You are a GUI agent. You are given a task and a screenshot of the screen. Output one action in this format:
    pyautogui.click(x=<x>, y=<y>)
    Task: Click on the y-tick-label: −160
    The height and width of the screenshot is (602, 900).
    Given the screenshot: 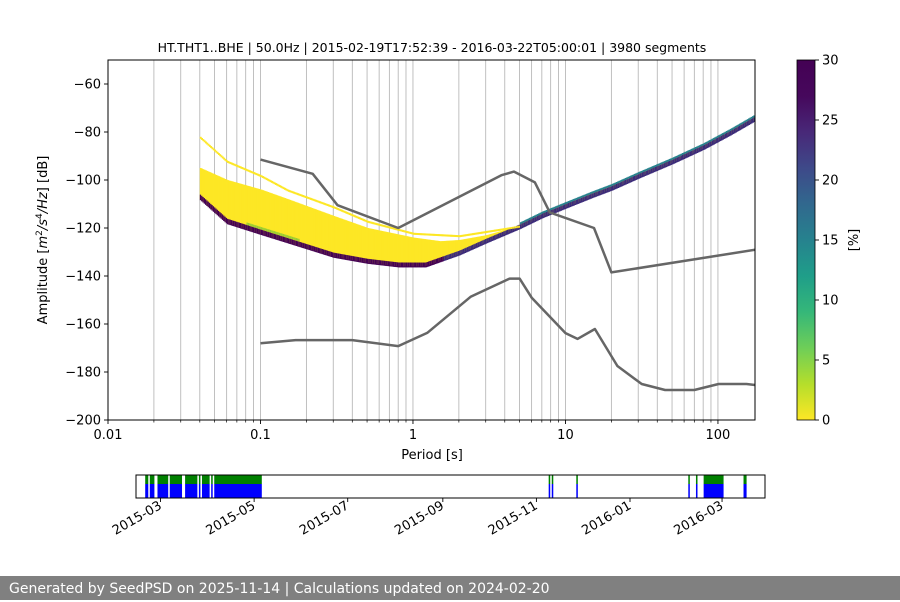 What is the action you would take?
    pyautogui.click(x=83, y=325)
    